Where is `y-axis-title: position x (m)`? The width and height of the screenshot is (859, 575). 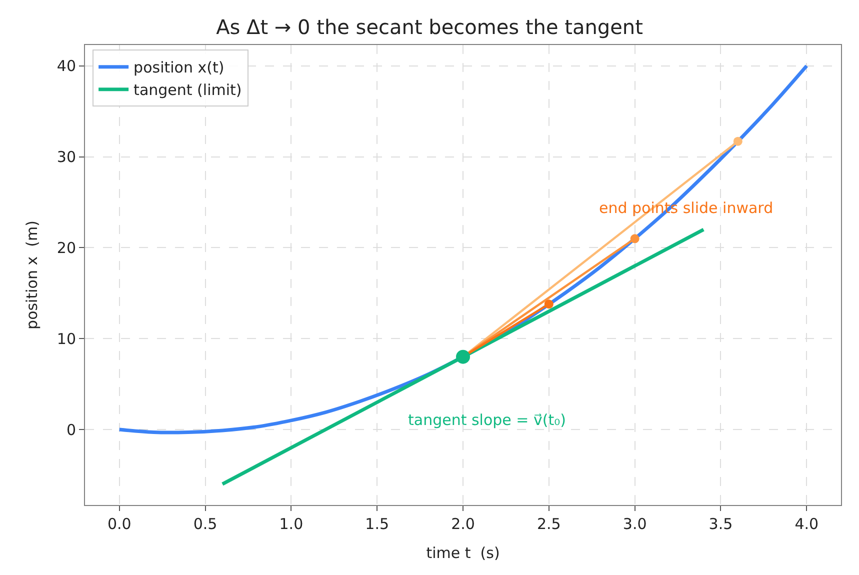 y-axis-title: position x (m) is located at coordinates (32, 275).